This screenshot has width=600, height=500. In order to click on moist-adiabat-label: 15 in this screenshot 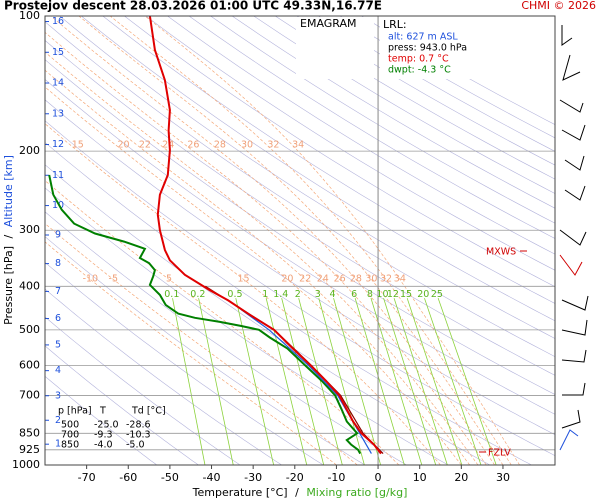, I will do `click(78, 145)`.